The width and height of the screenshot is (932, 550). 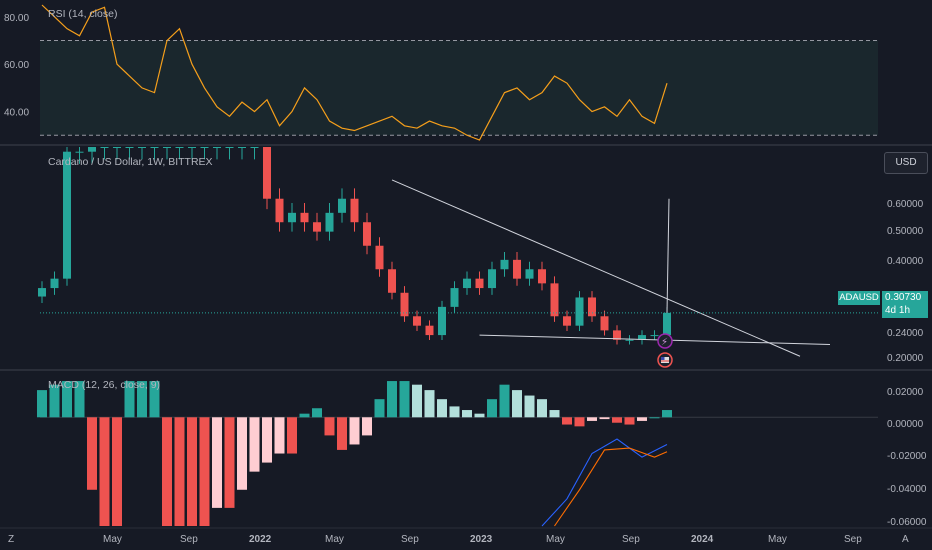 What do you see at coordinates (905, 281) in the screenshot?
I see `price-axis: 0.60000 0.50000 0.40000 0.24000 0.20000` at bounding box center [905, 281].